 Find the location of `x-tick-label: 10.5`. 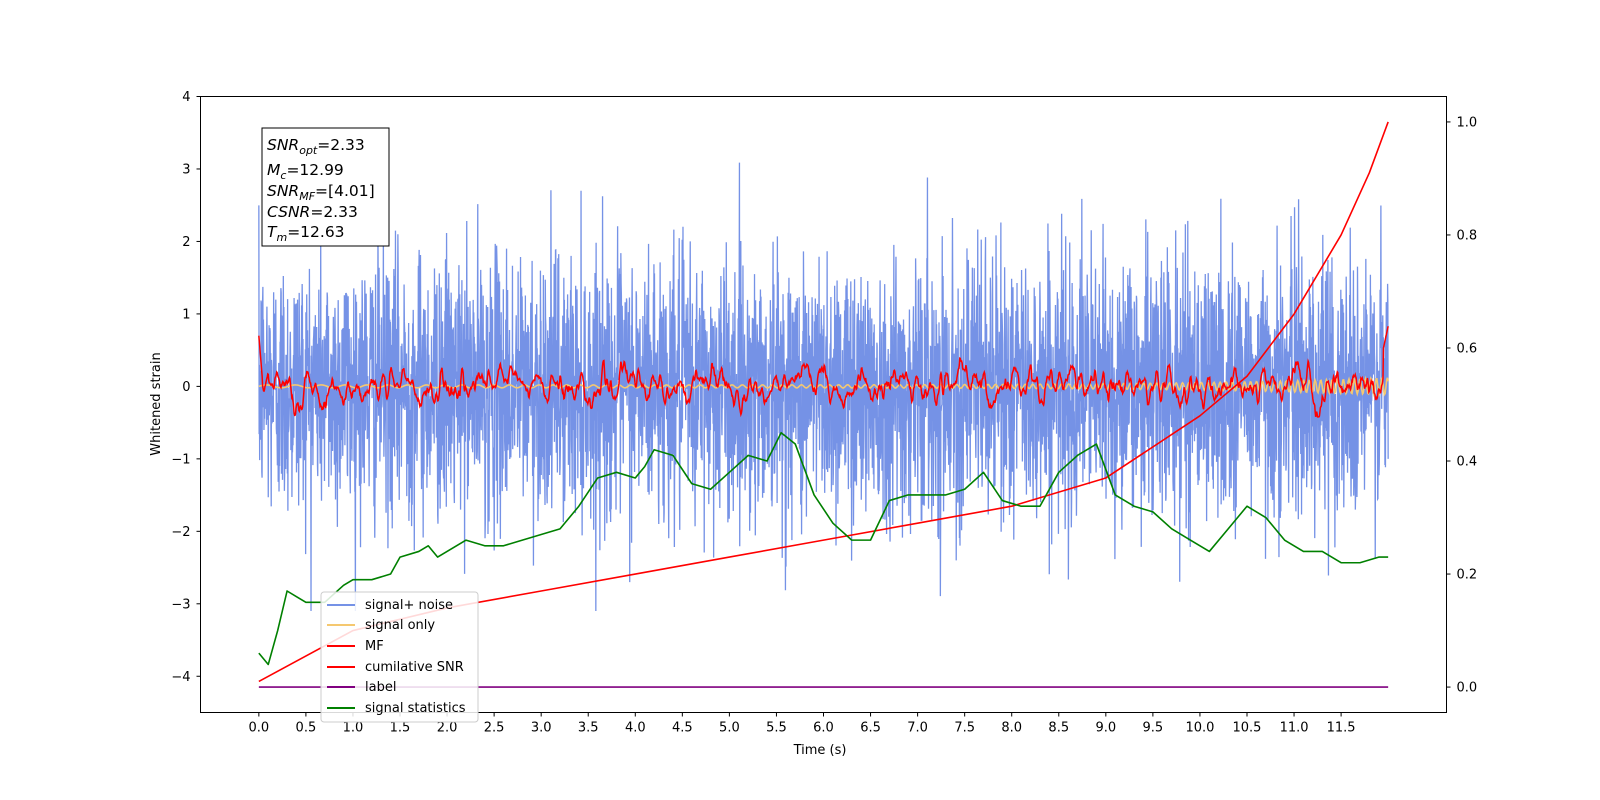

x-tick-label: 10.5 is located at coordinates (1247, 728).